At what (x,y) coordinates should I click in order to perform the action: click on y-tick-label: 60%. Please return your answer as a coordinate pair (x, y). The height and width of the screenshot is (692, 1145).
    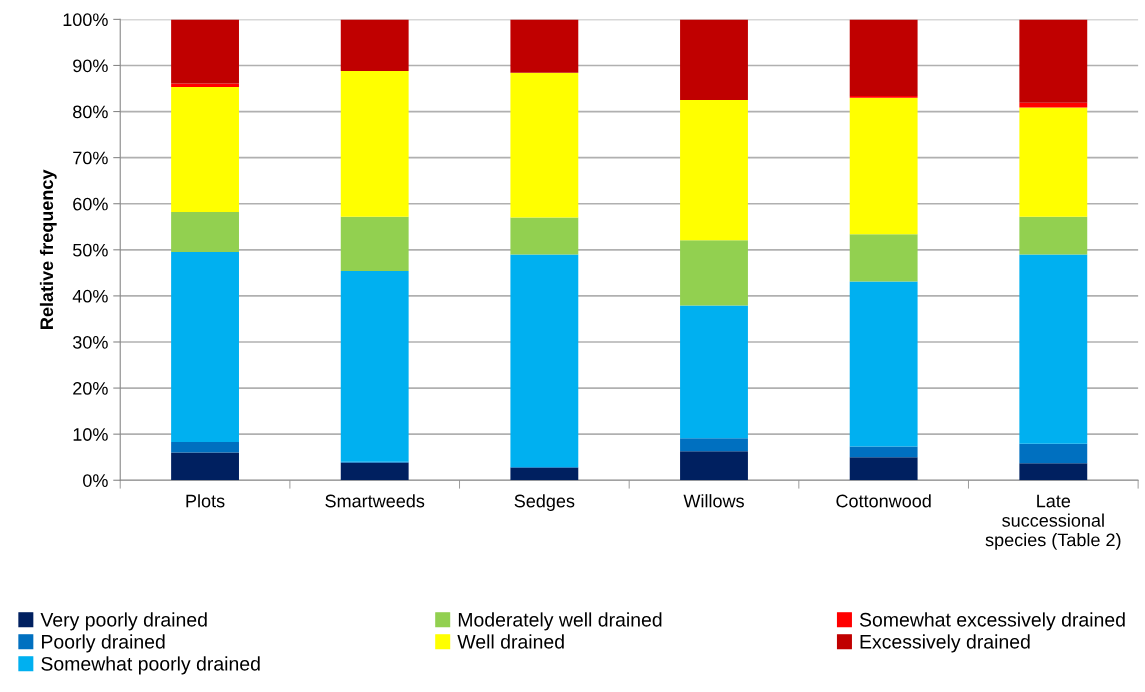
    Looking at the image, I should click on (90, 204).